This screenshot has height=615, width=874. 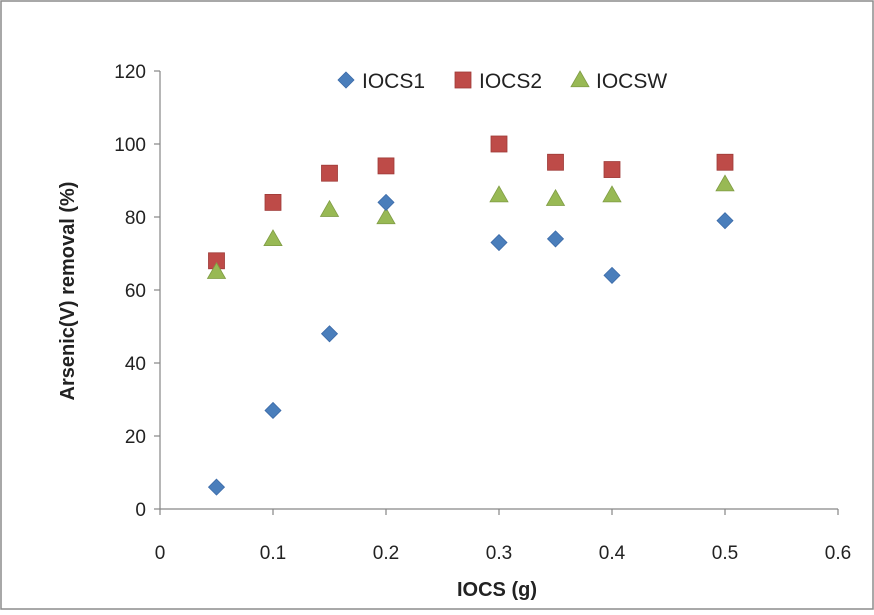 I want to click on x-tick-label: 0, so click(x=160, y=553).